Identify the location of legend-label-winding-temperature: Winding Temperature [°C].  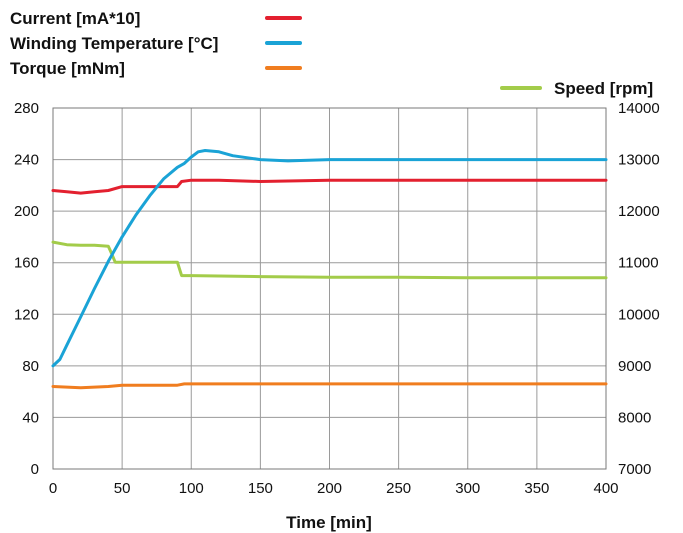
(114, 43).